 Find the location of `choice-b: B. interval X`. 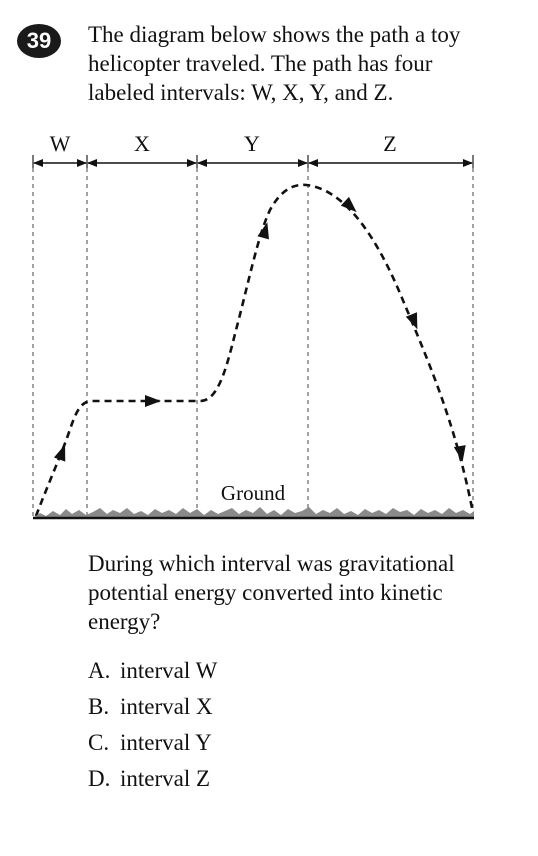

choice-b: B. interval X is located at coordinates (152, 710).